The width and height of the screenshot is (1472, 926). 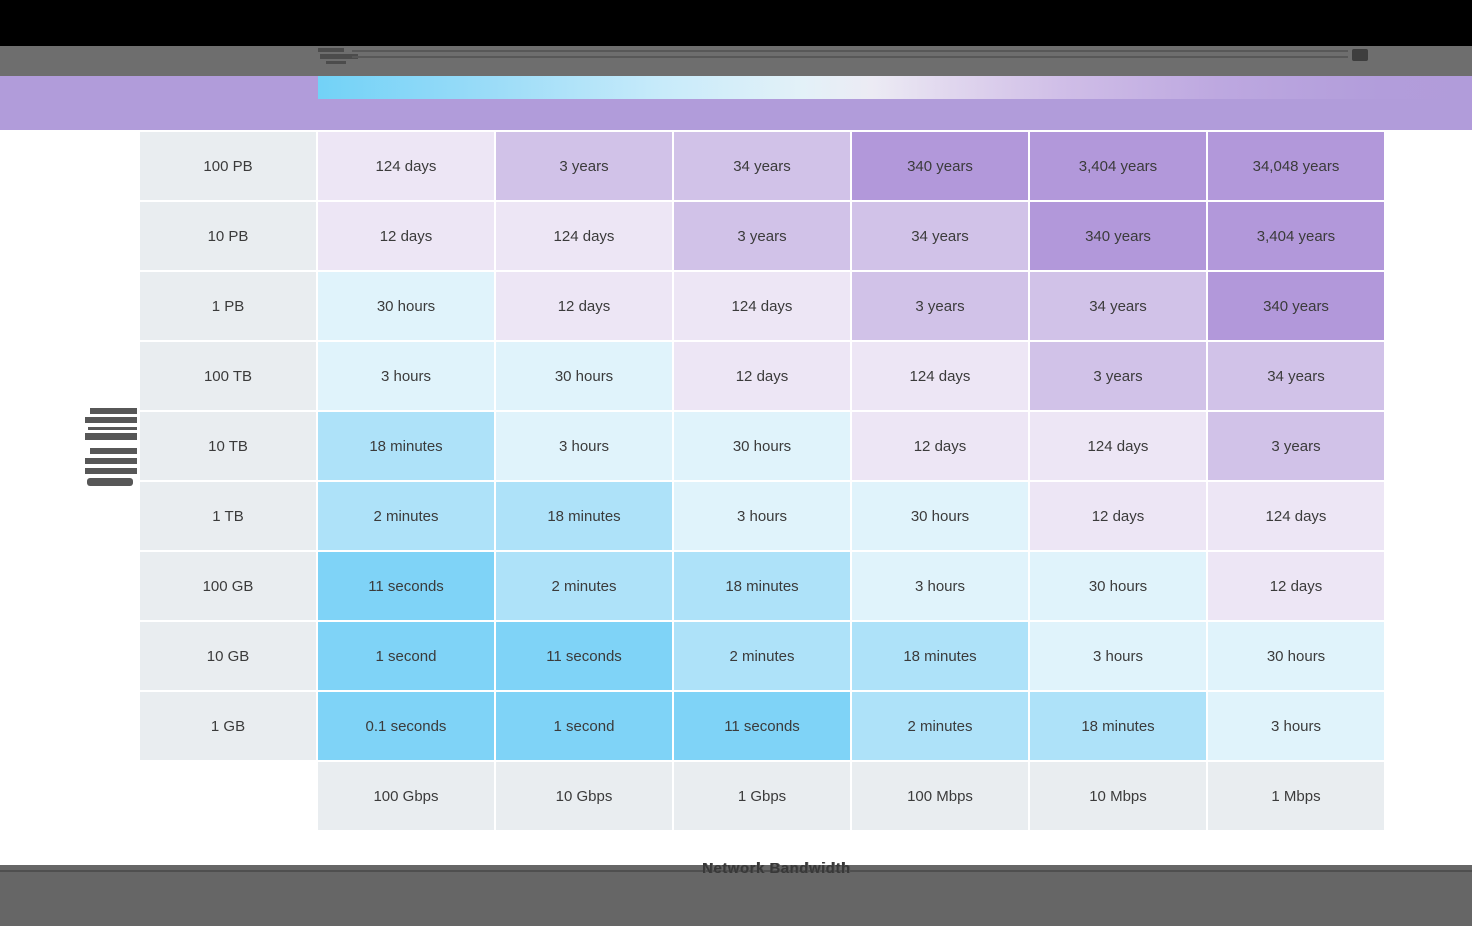 What do you see at coordinates (228, 586) in the screenshot?
I see `row-label: 100 GB` at bounding box center [228, 586].